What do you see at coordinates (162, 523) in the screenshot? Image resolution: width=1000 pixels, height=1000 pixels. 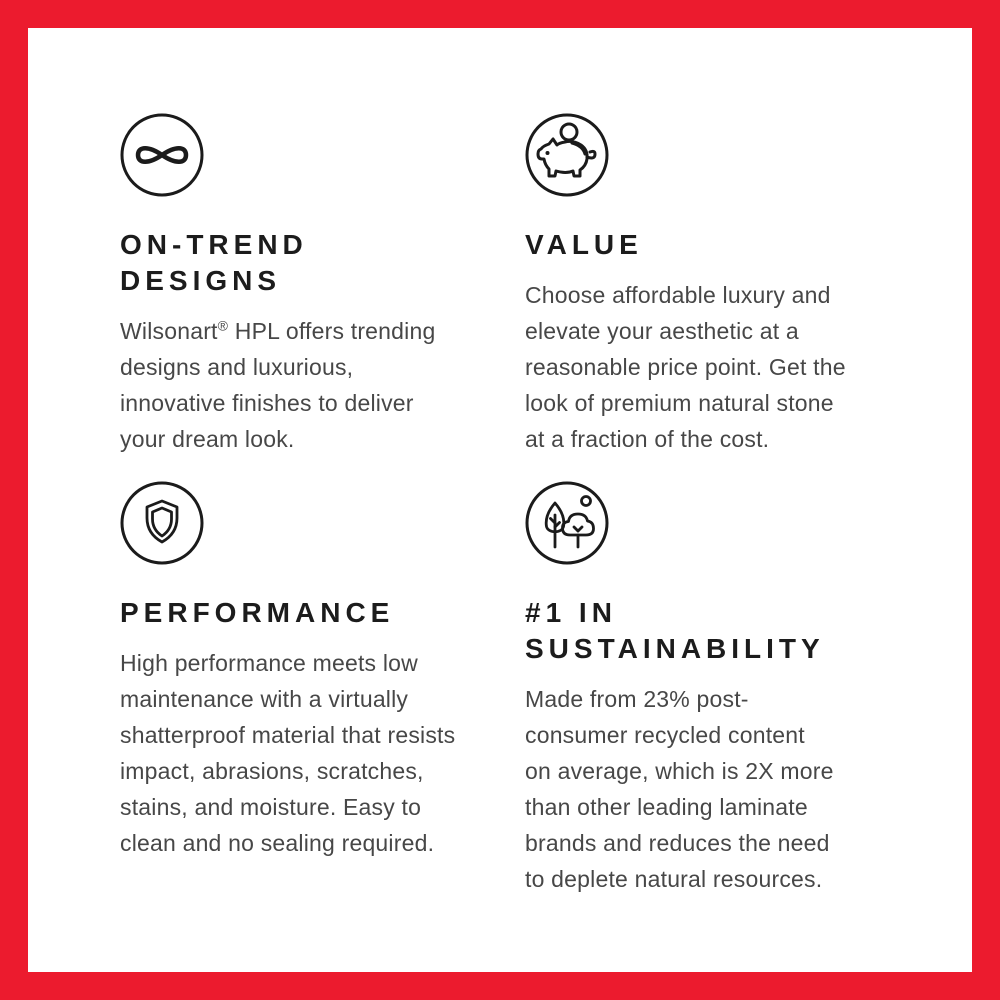 I see `shield-icon` at bounding box center [162, 523].